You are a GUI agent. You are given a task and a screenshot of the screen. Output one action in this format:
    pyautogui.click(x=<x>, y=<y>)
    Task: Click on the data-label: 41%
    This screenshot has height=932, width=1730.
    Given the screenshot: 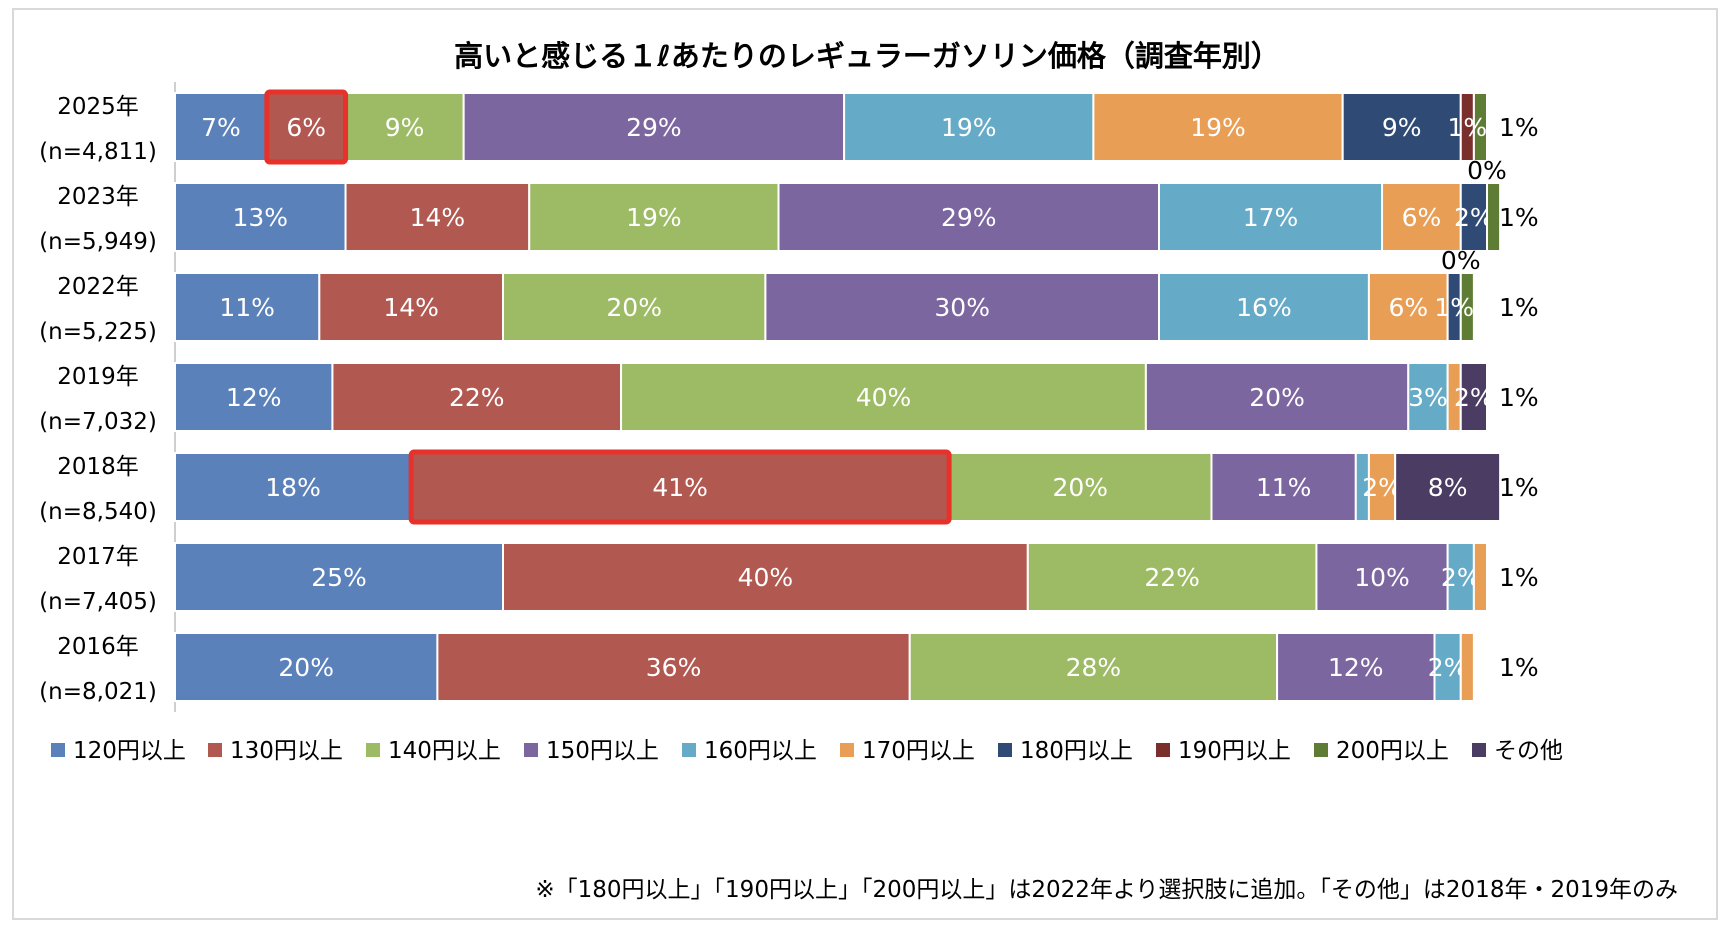 What is the action you would take?
    pyautogui.click(x=680, y=487)
    